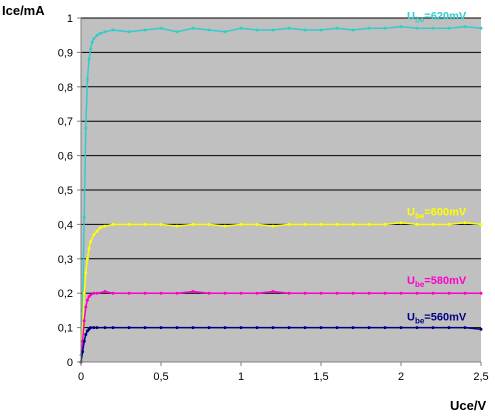 The width and height of the screenshot is (495, 419). I want to click on y-tick-label: 0,4, so click(65, 225).